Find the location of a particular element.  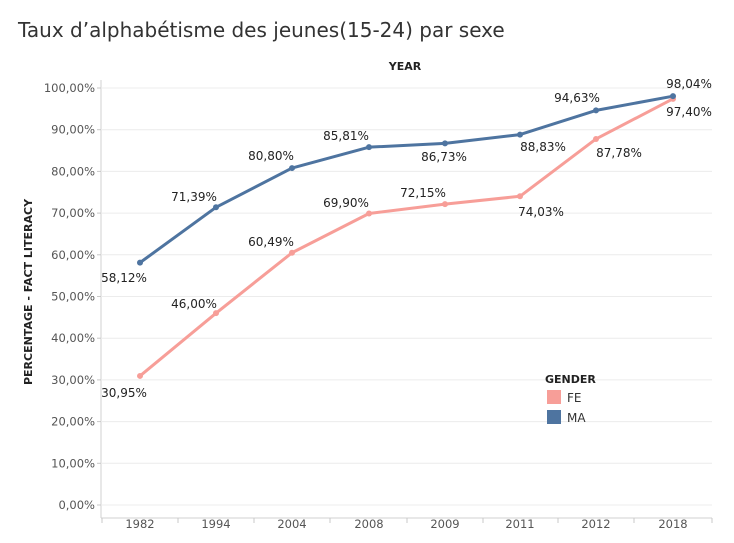

x-tick-label-2018: 2018 is located at coordinates (672, 524).